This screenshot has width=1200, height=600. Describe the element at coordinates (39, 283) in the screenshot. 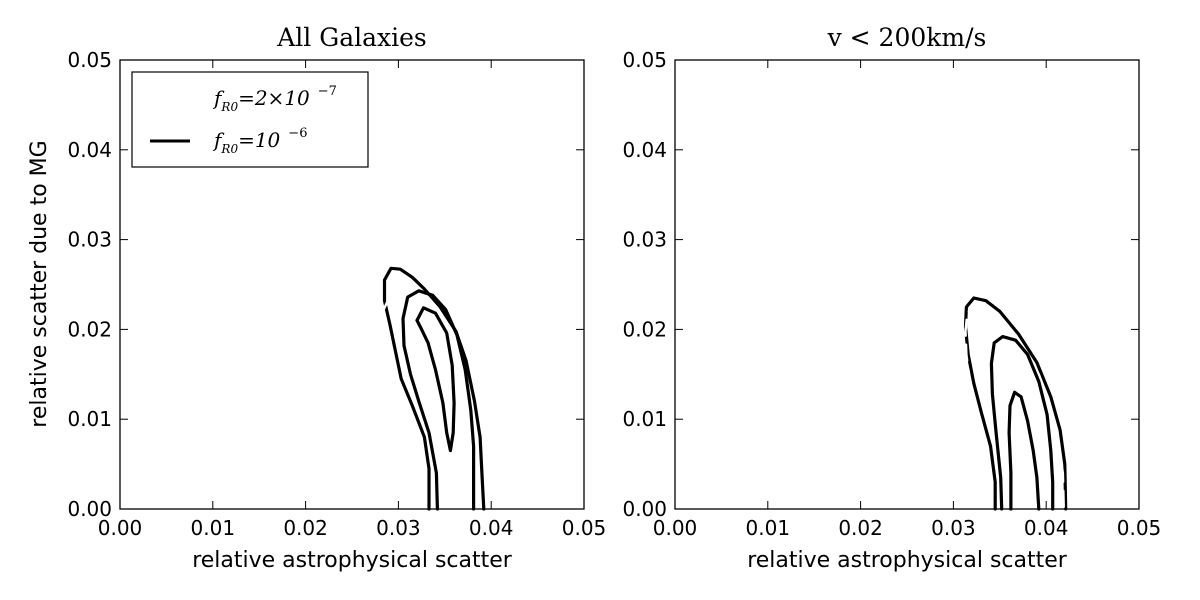

I see `y-axis-label: relative scatter due to MG` at that location.